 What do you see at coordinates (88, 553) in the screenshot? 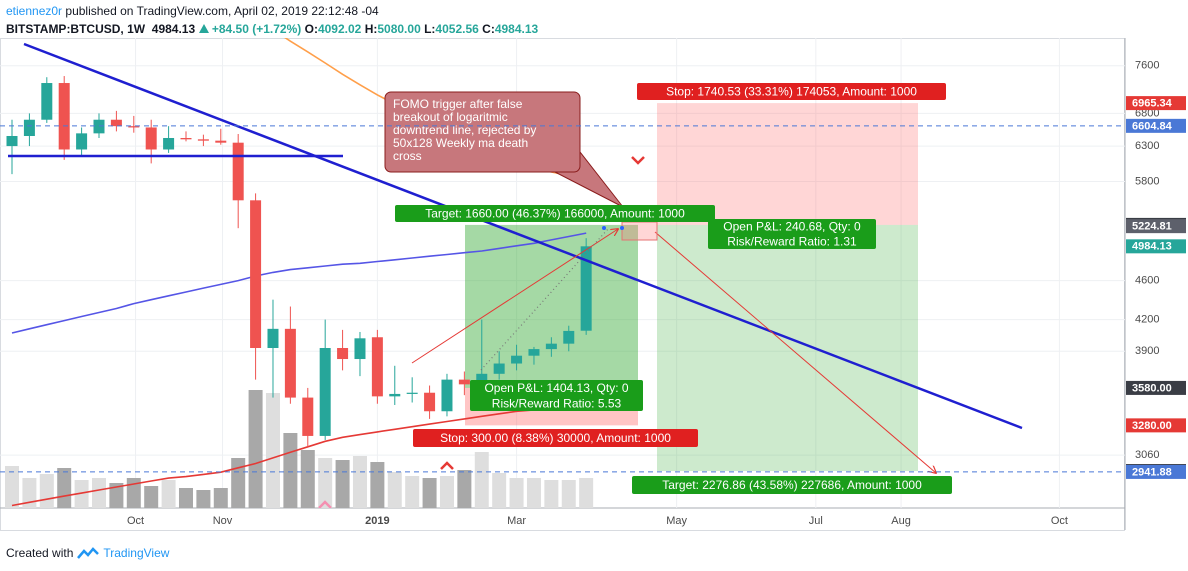
I see `logo` at bounding box center [88, 553].